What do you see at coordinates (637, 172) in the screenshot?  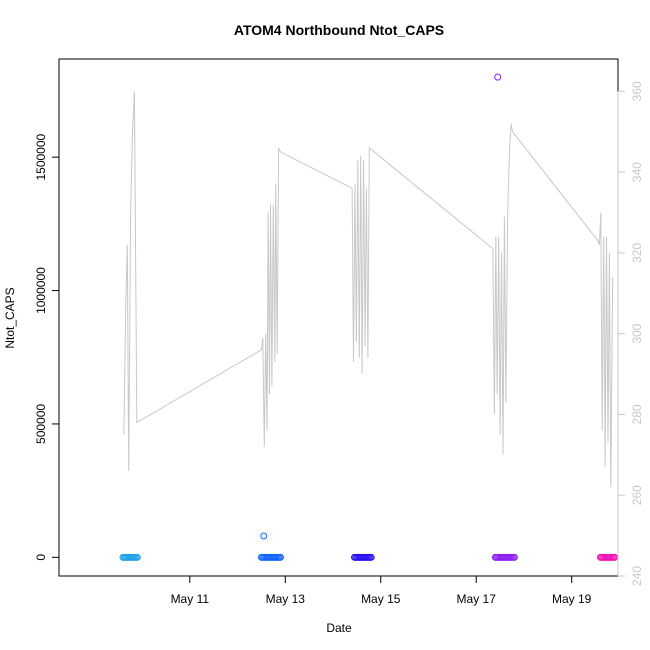 I see `y2-tick-label: 340` at bounding box center [637, 172].